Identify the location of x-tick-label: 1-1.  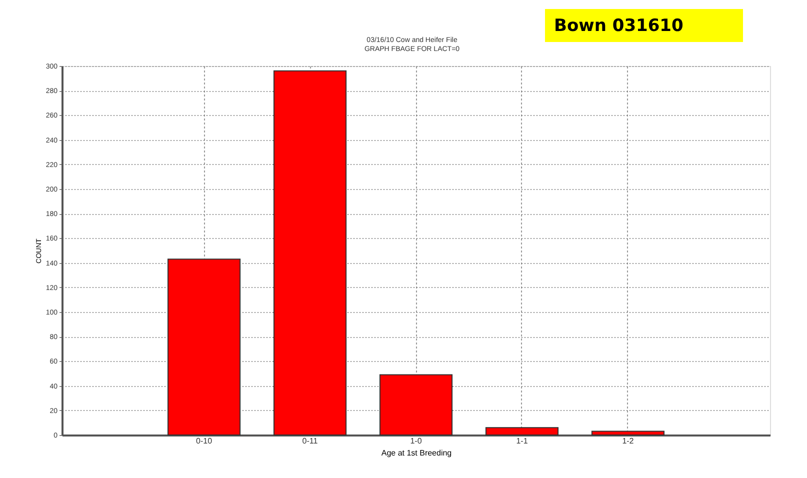
(522, 441).